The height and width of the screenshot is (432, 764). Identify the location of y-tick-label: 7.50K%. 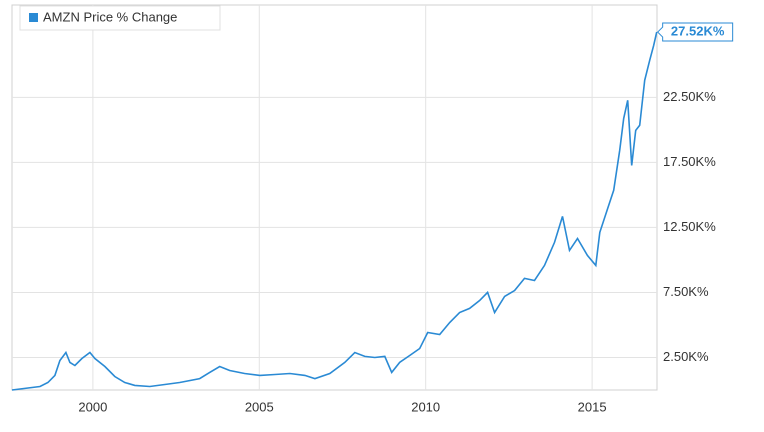
(686, 291).